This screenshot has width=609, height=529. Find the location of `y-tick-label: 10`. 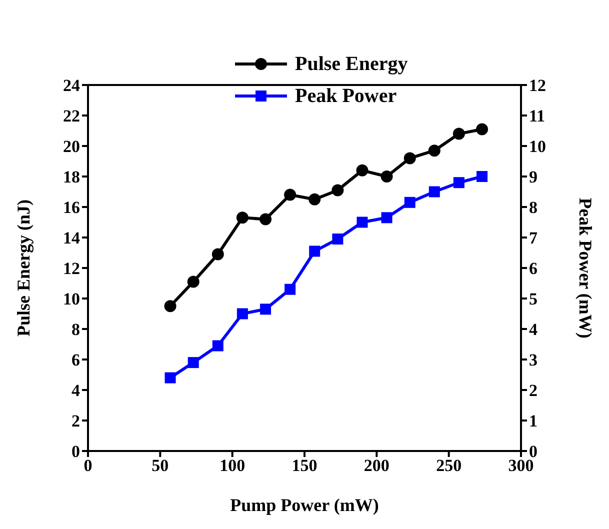

y-tick-label: 10 is located at coordinates (71, 299).